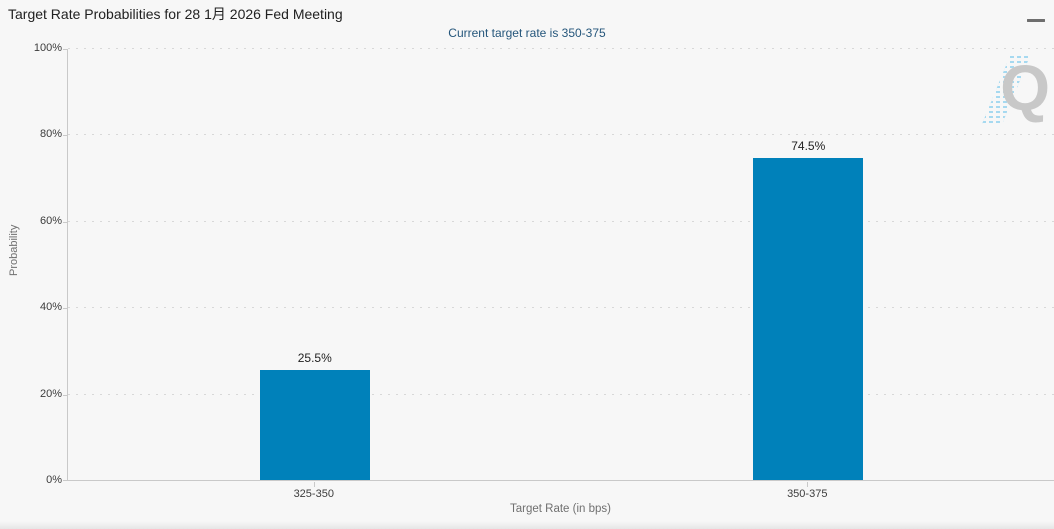  I want to click on y-tick-label: 20%, so click(50, 393).